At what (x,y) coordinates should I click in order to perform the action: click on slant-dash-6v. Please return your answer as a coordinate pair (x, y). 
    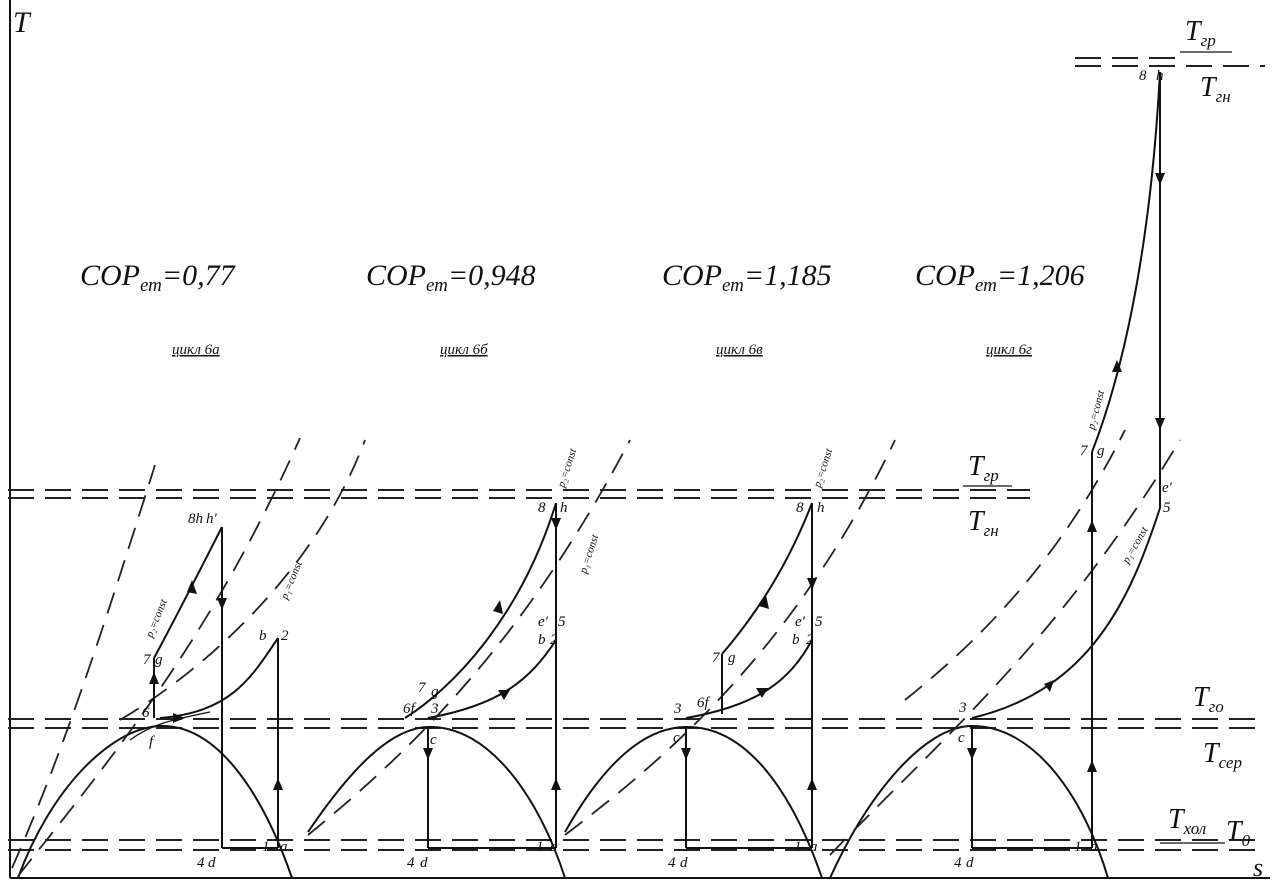
    Looking at the image, I should click on (730, 637).